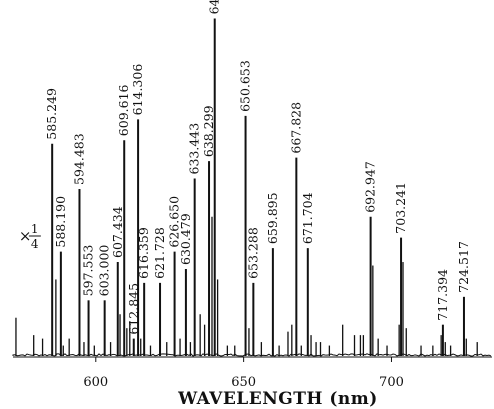 This screenshot has height=409, width=494. Describe the element at coordinates (137, 90) in the screenshot. I see `peak-label: 614.306` at that location.